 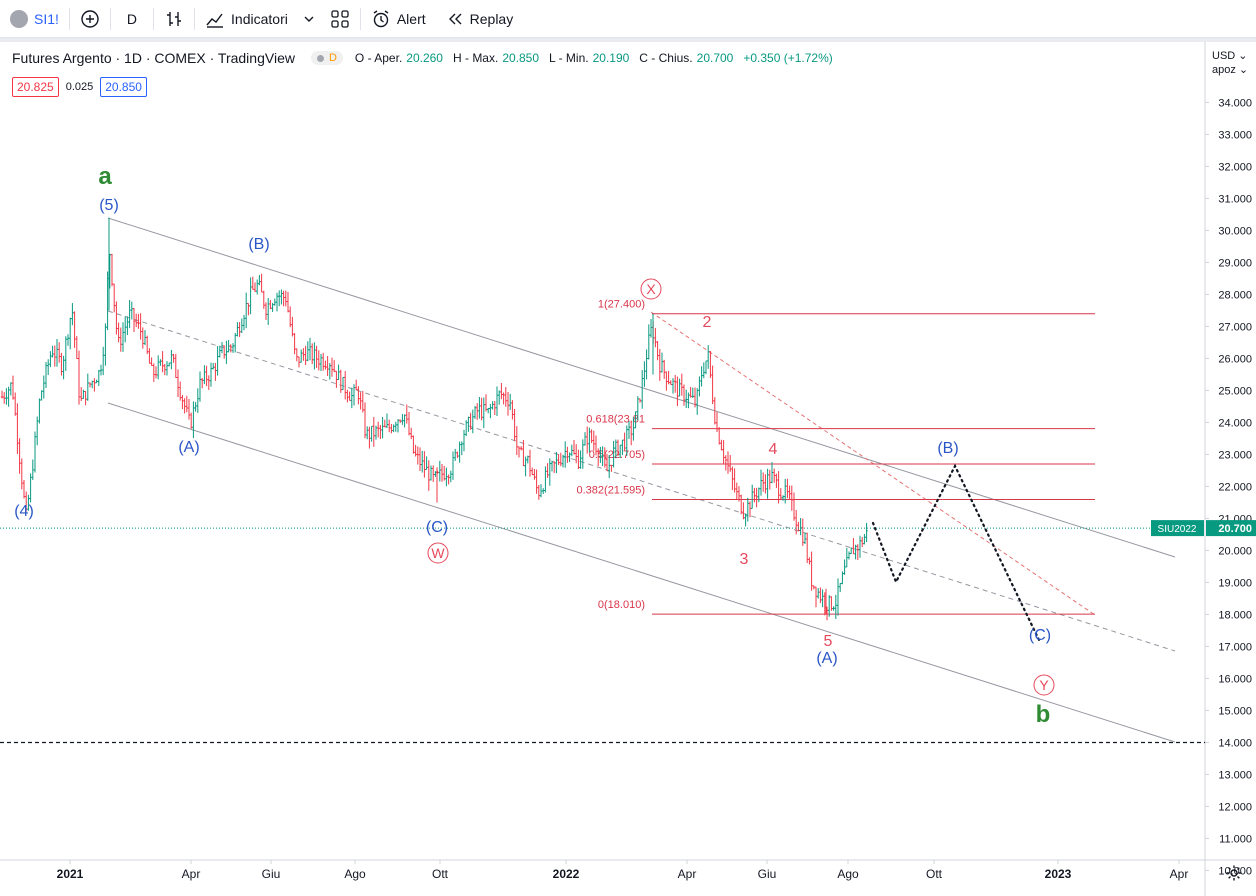 What do you see at coordinates (35, 87) in the screenshot?
I see `sell-price-button: 20.825` at bounding box center [35, 87].